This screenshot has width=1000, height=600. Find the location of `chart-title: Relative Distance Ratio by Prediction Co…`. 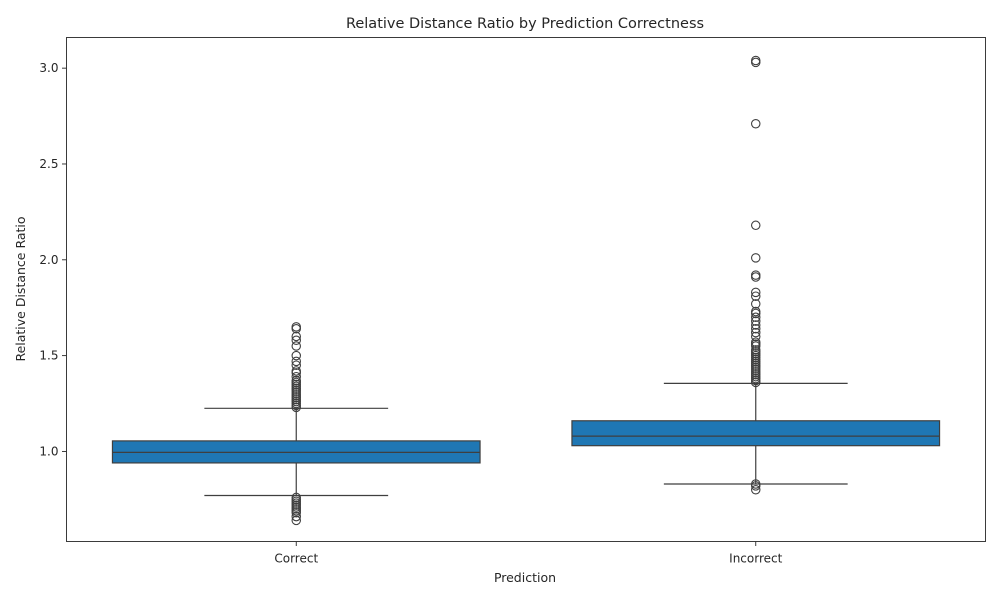

chart-title: Relative Distance Ratio by Prediction Co… is located at coordinates (525, 24).